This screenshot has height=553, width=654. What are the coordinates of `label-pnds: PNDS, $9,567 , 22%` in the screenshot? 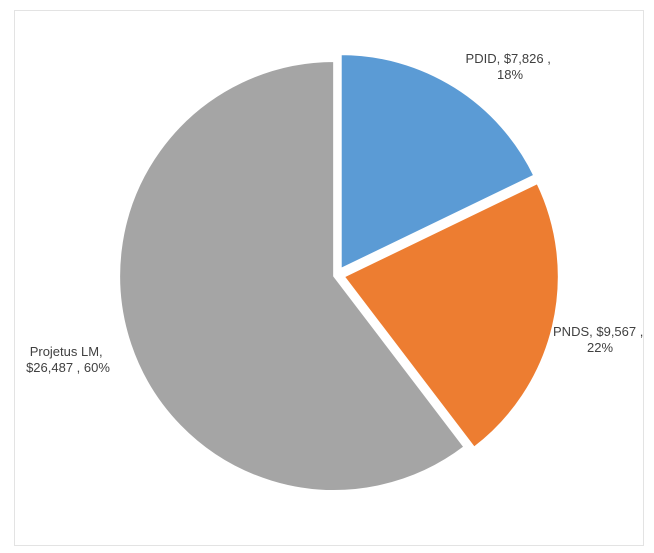 It's located at (600, 339).